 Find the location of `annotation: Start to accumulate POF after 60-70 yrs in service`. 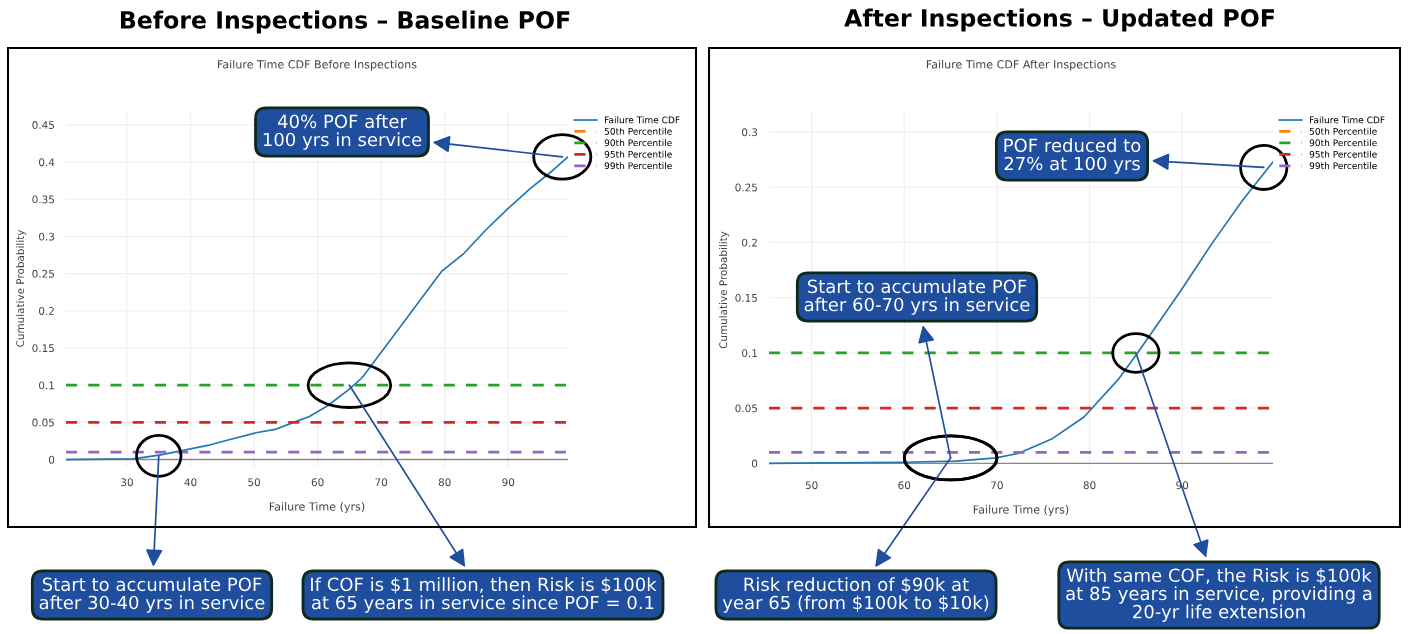

annotation: Start to accumulate POF after 60-70 yrs in service is located at coordinates (917, 297).